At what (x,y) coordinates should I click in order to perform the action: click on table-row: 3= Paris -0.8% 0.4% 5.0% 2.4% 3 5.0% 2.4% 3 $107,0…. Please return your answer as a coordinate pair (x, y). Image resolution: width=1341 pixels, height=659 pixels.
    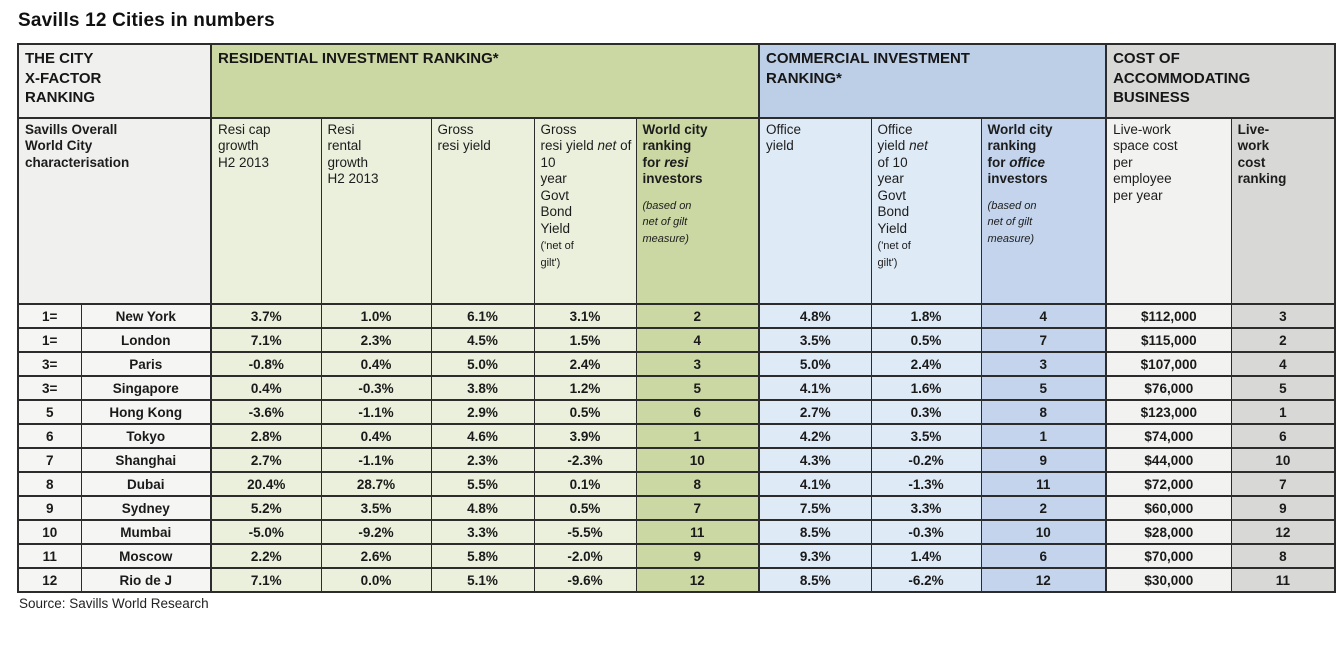
    Looking at the image, I should click on (676, 364).